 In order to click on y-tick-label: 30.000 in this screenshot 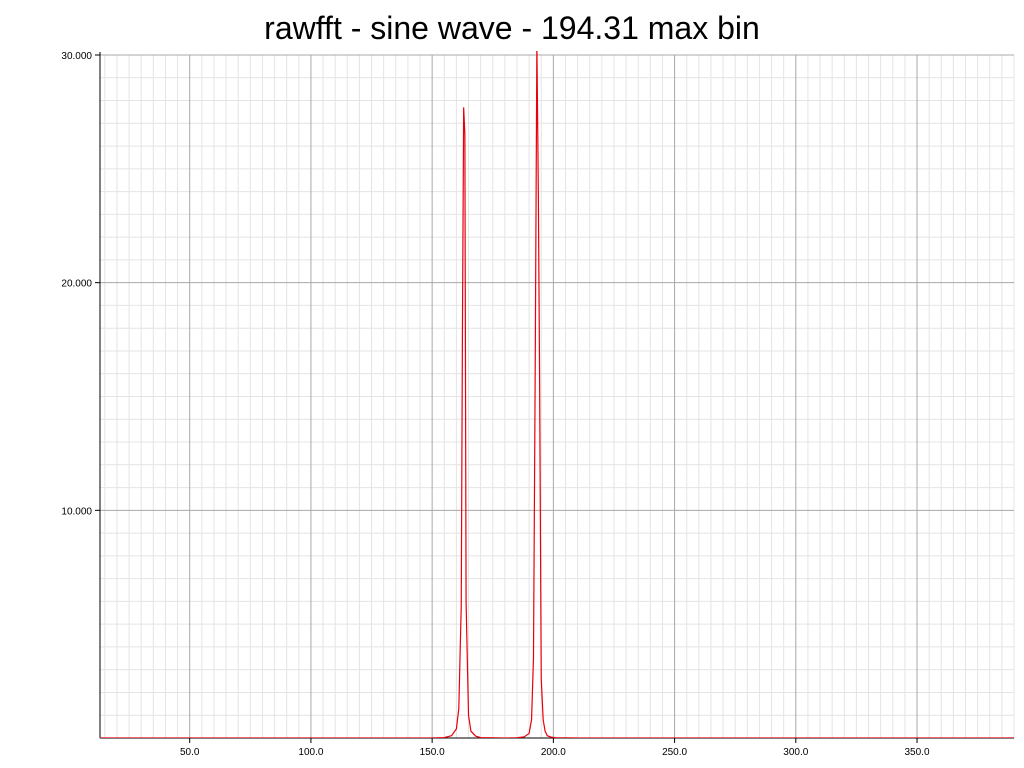, I will do `click(76, 56)`.